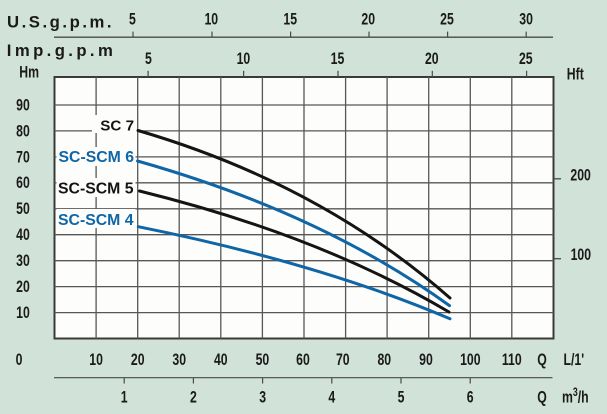  Describe the element at coordinates (574, 360) in the screenshot. I see `svg-text: L/1'` at that location.